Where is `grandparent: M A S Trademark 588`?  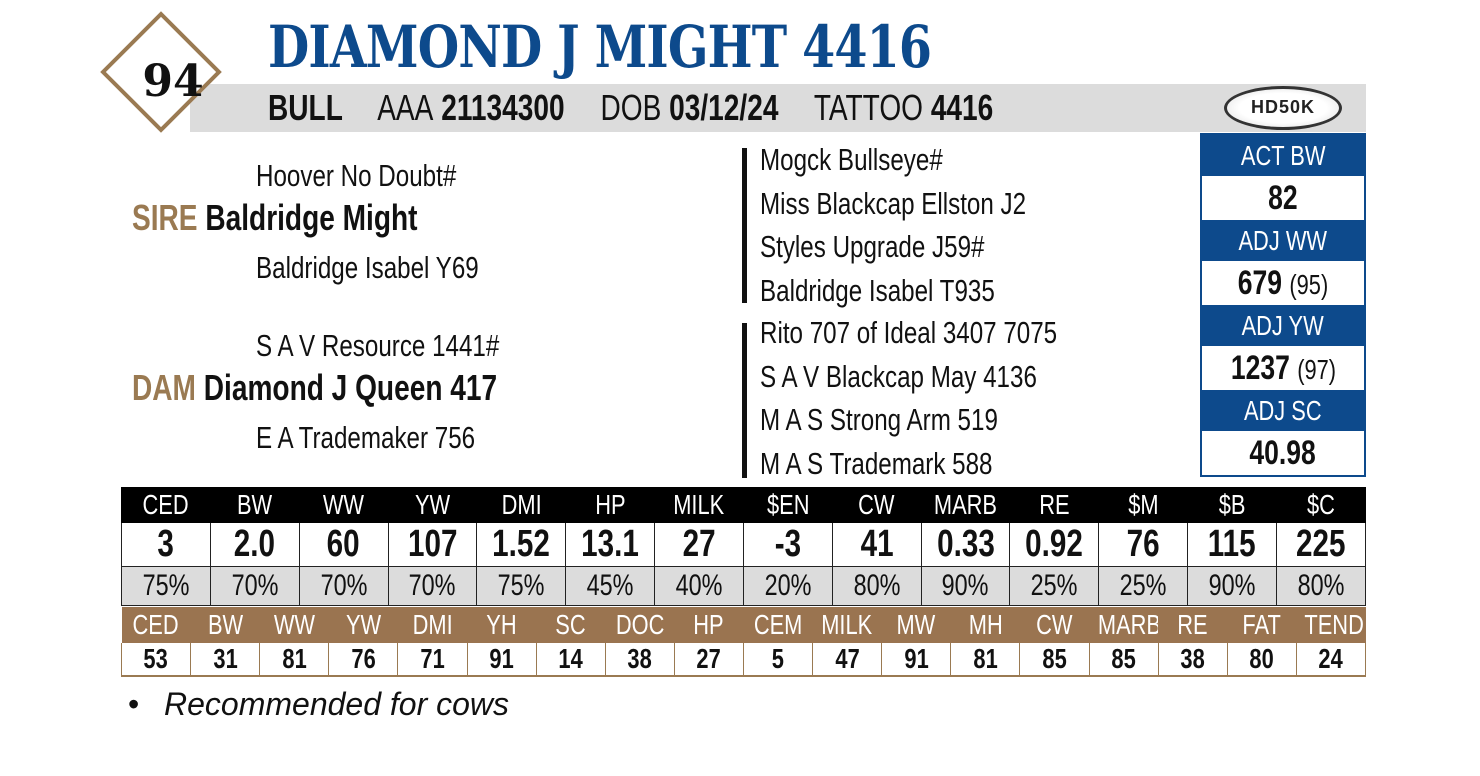 grandparent: M A S Trademark 588 is located at coordinates (876, 463).